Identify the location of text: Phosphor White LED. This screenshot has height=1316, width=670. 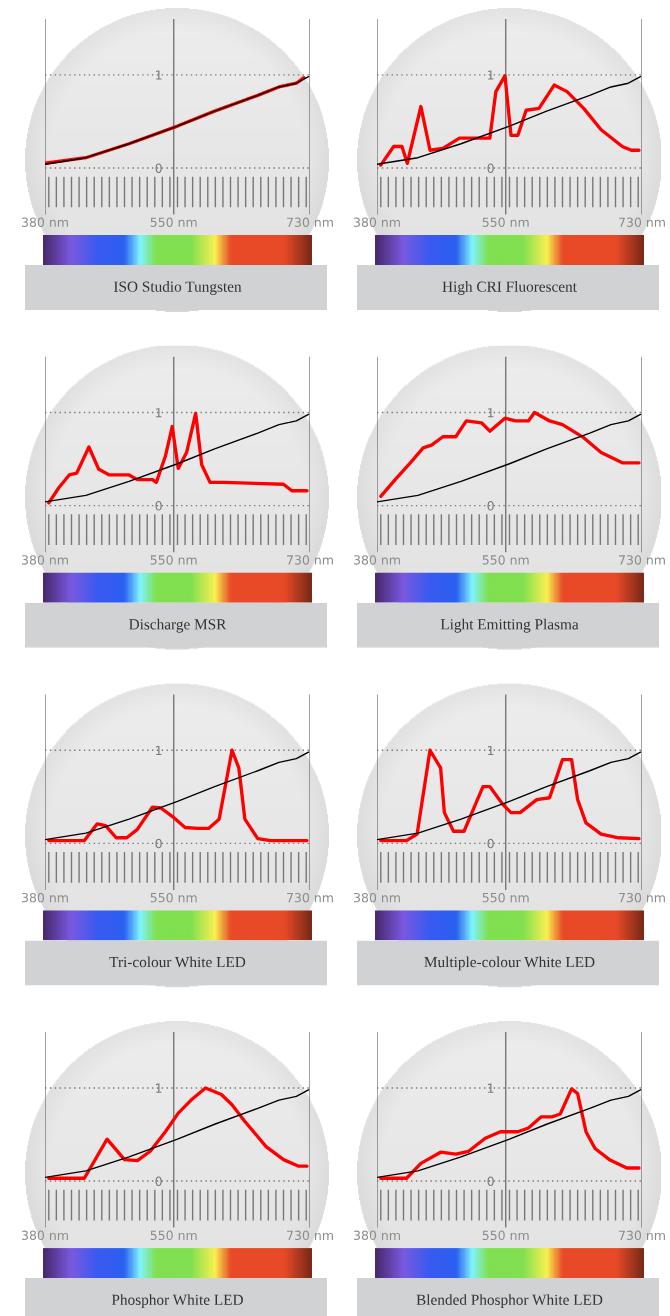
(177, 1301).